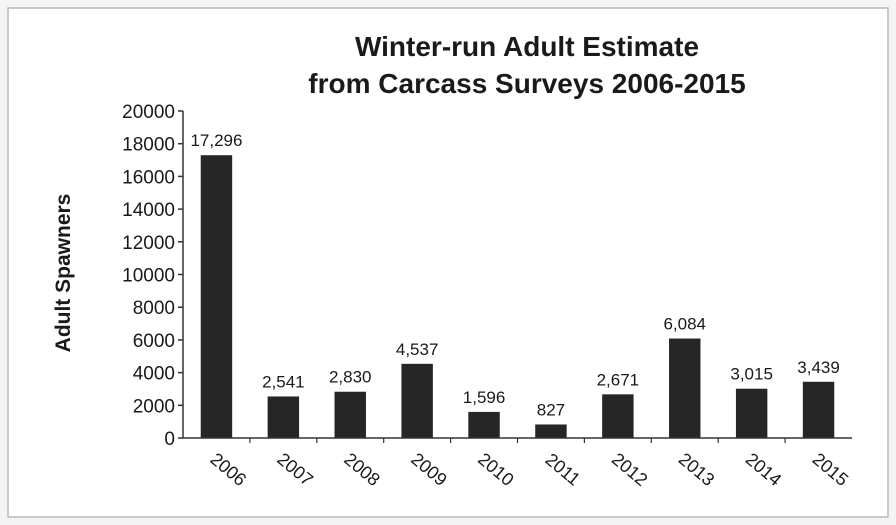  I want to click on data-label-2012: 2,671, so click(618, 379).